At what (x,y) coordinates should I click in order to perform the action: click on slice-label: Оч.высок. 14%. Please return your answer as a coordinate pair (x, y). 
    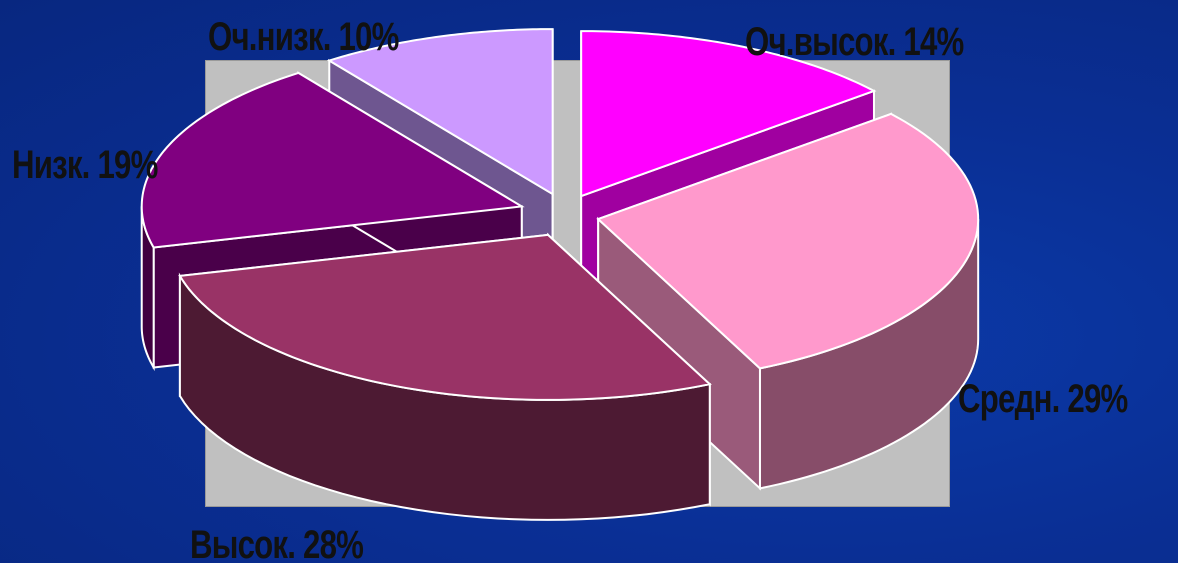
    Looking at the image, I should click on (854, 41).